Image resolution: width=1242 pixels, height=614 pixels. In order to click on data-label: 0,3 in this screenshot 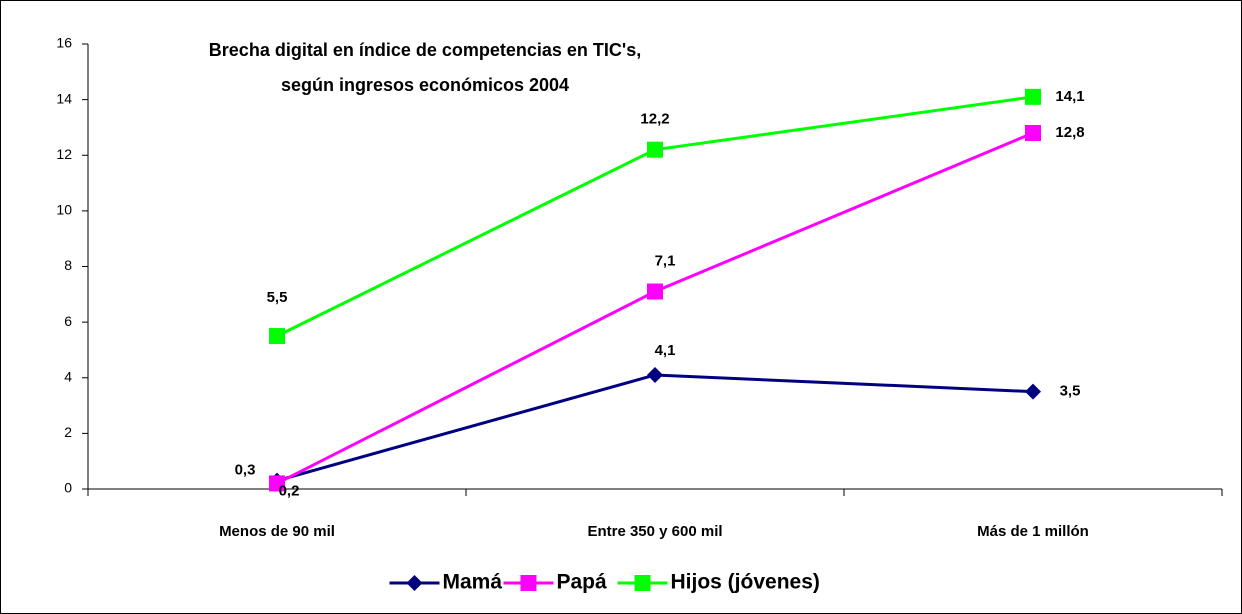, I will do `click(245, 470)`.